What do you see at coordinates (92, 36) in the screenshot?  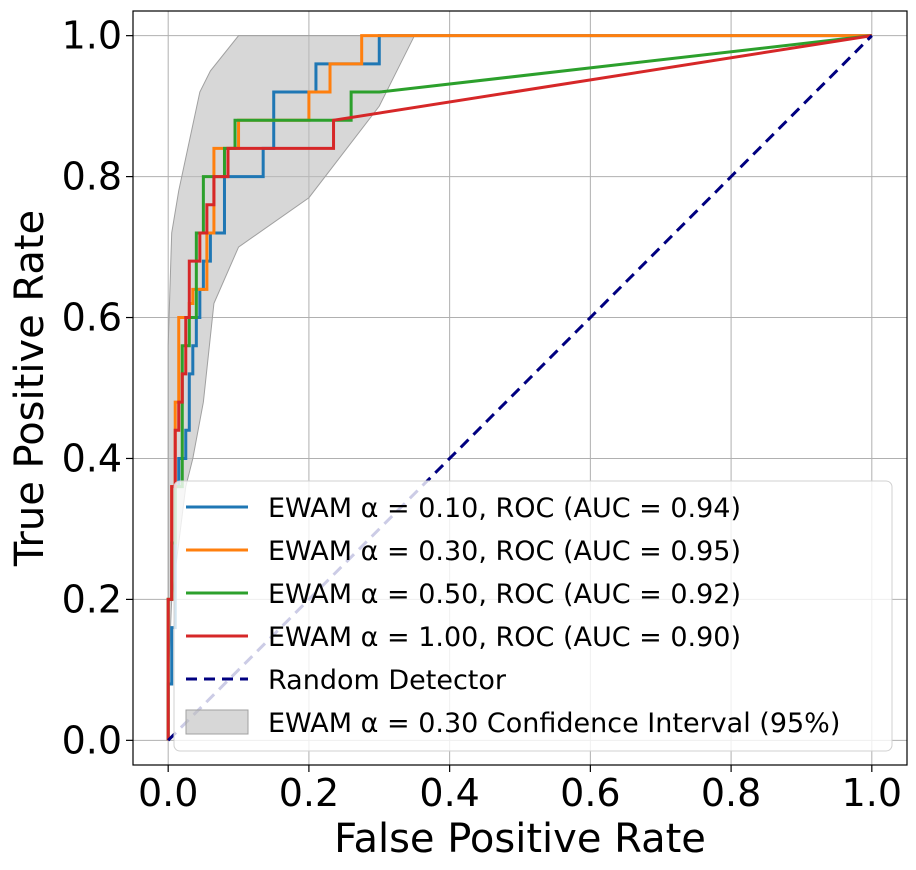 I see `y-tick-label: 1.0` at bounding box center [92, 36].